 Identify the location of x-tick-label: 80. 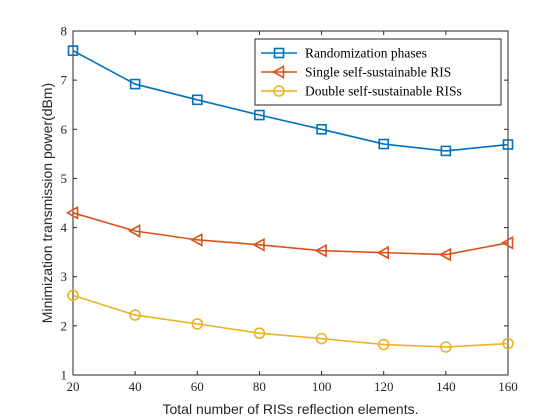
(259, 386).